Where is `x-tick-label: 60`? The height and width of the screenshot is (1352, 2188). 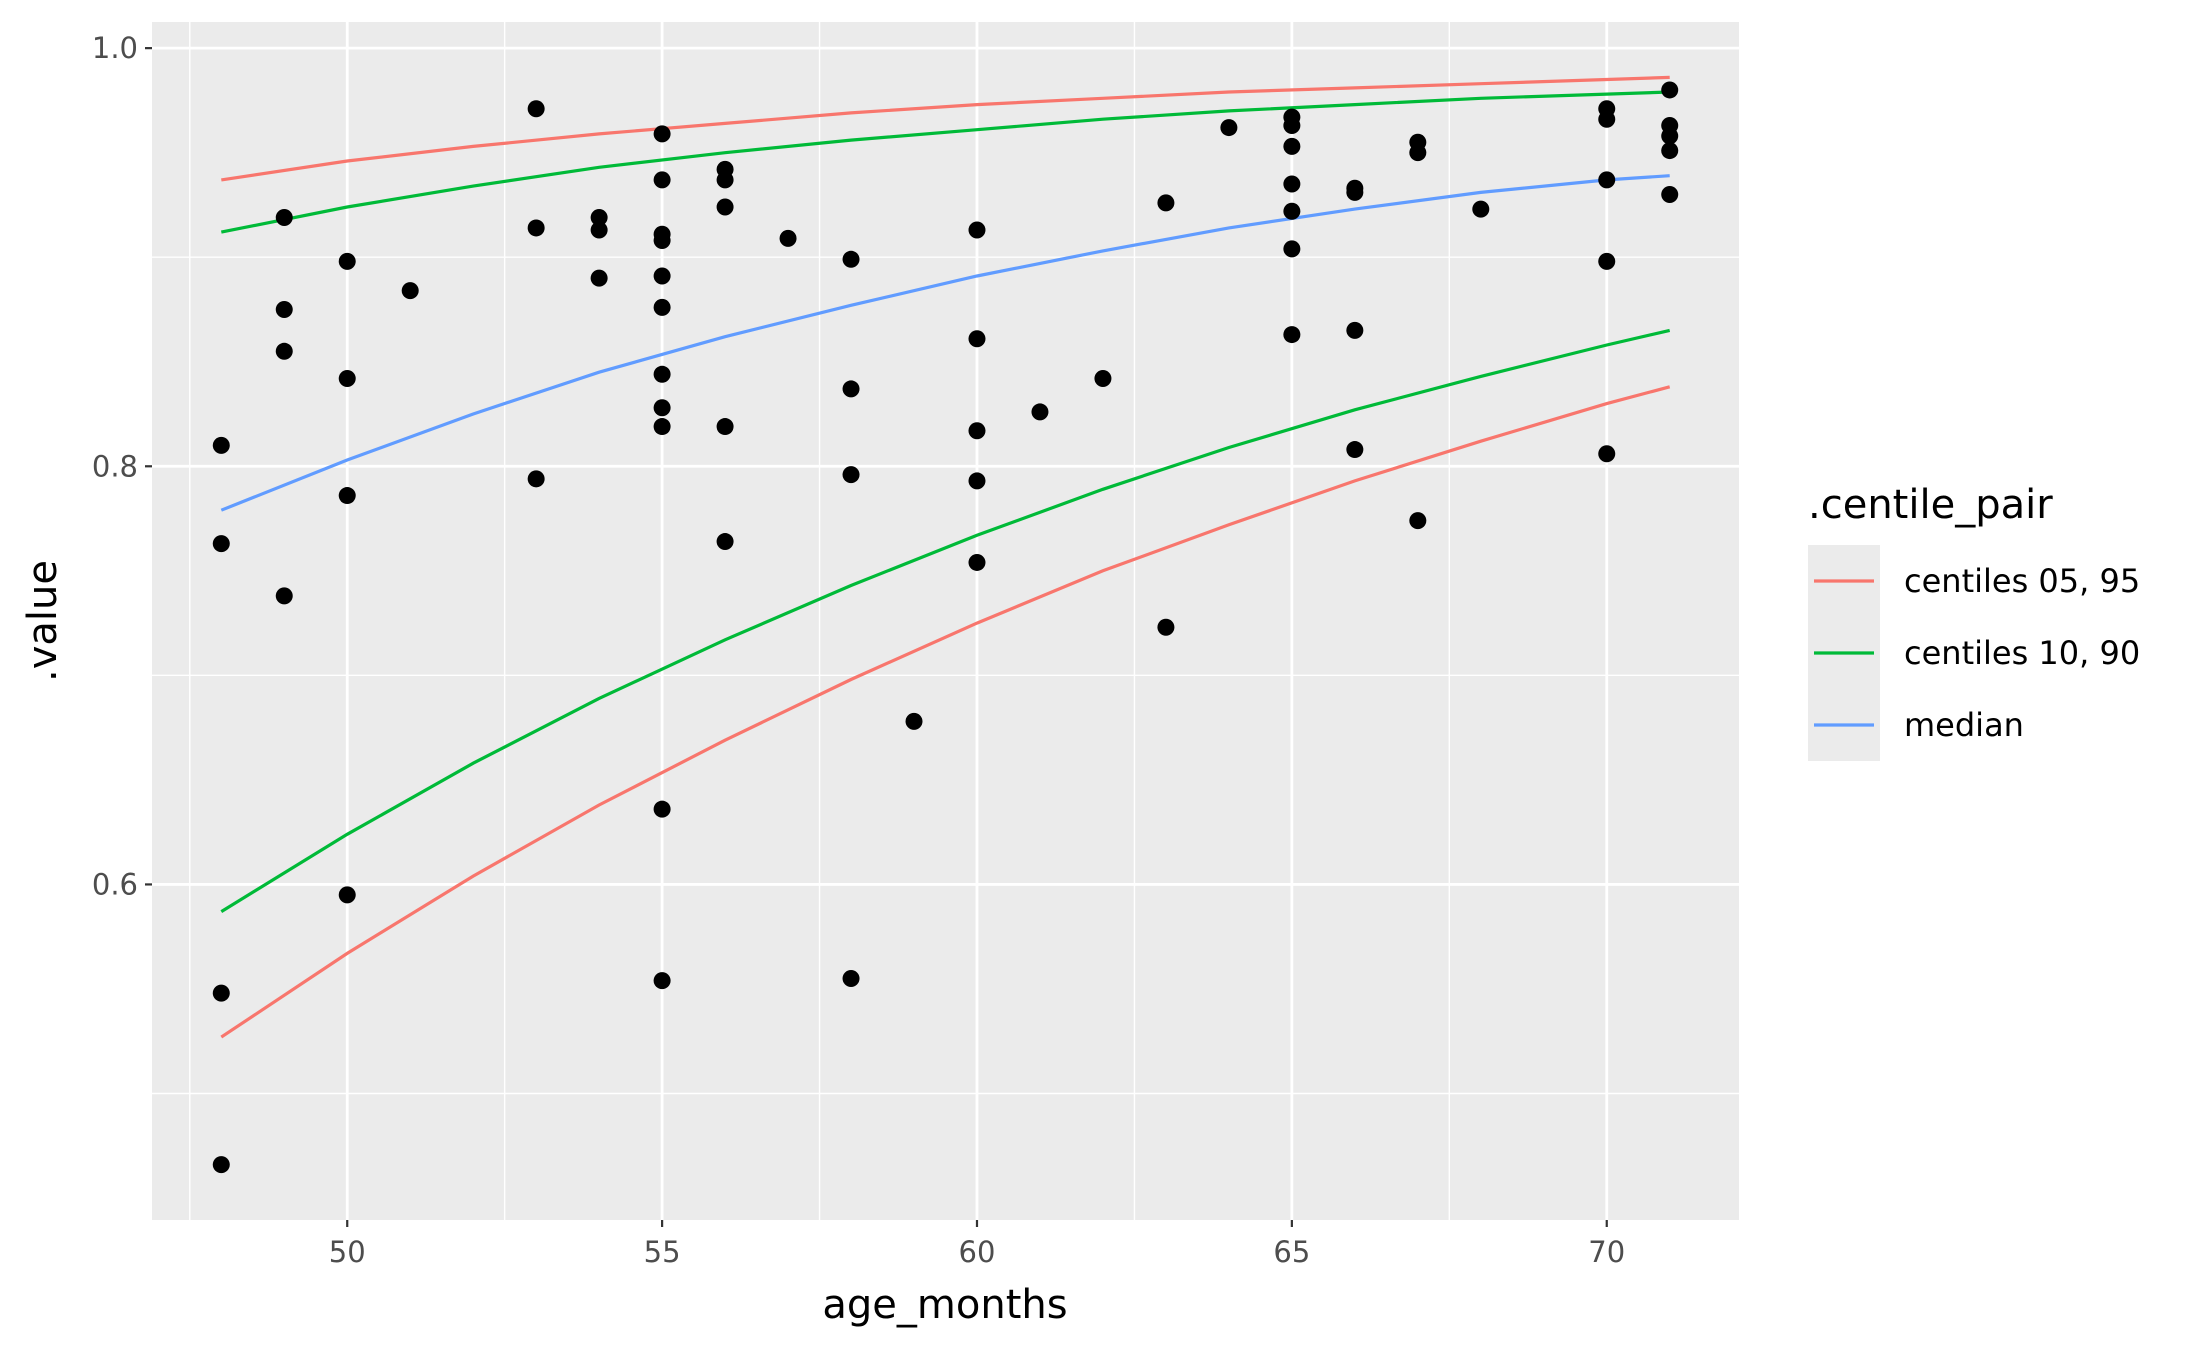 x-tick-label: 60 is located at coordinates (977, 1252).